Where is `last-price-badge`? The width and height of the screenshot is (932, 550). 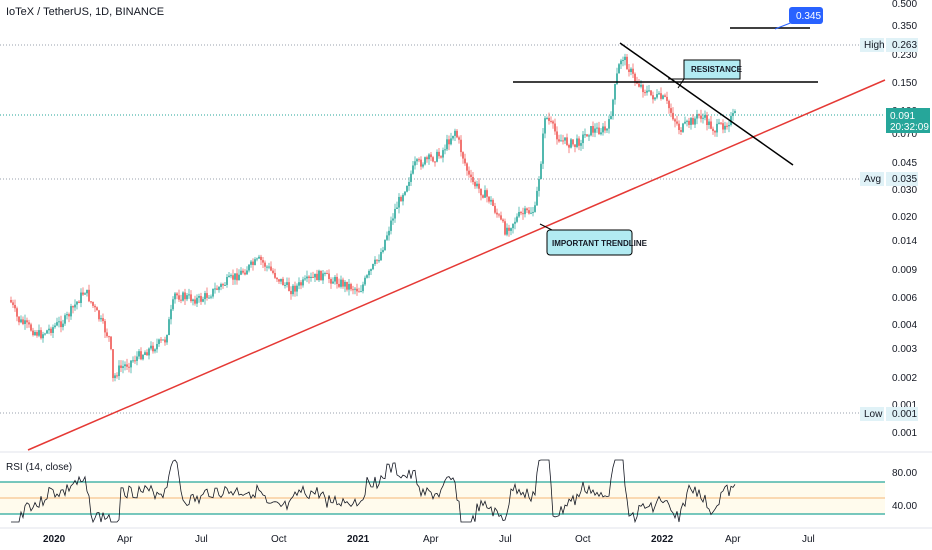 last-price-badge is located at coordinates (908, 120).